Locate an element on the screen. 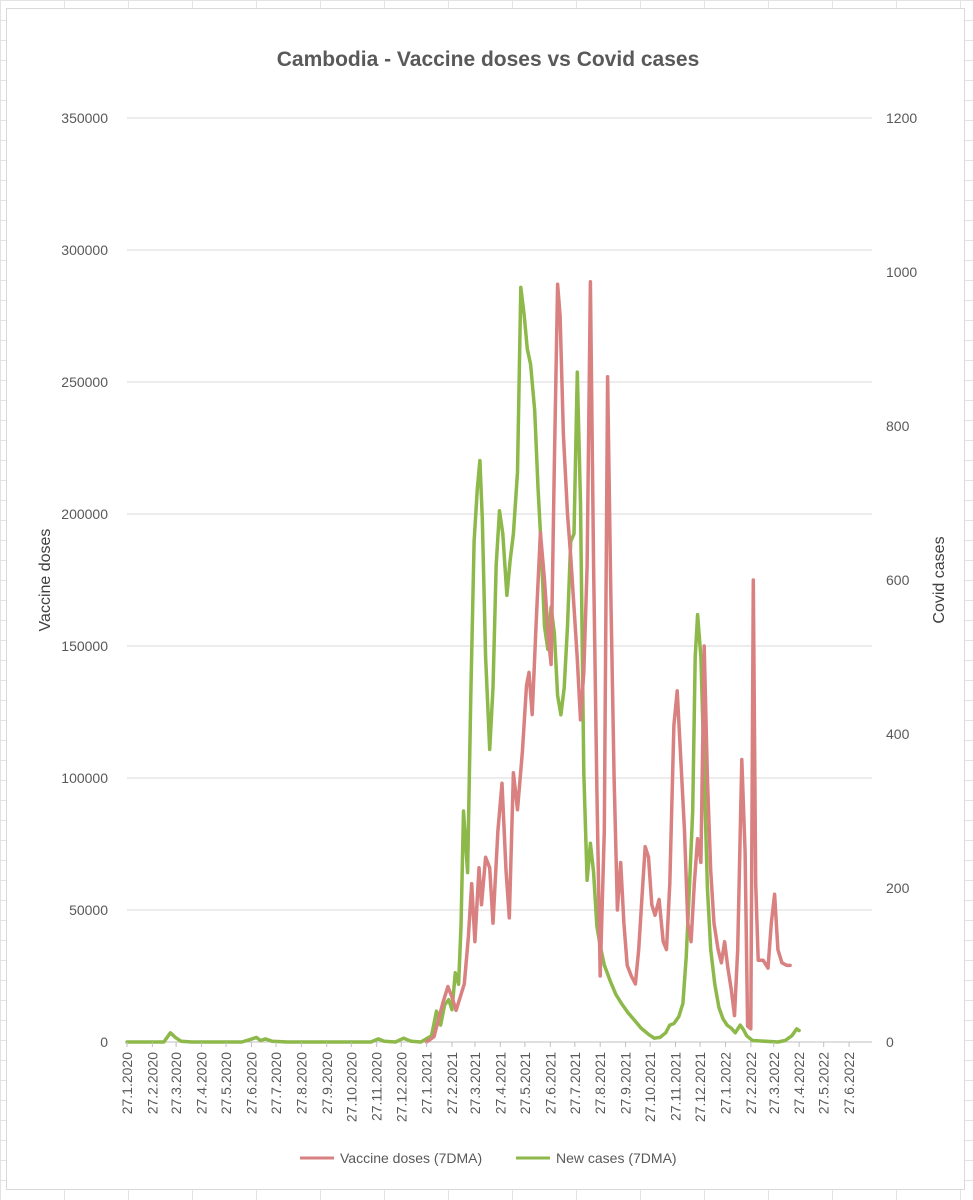 The image size is (973, 1200). right-tick-label: 1000 is located at coordinates (901, 272).